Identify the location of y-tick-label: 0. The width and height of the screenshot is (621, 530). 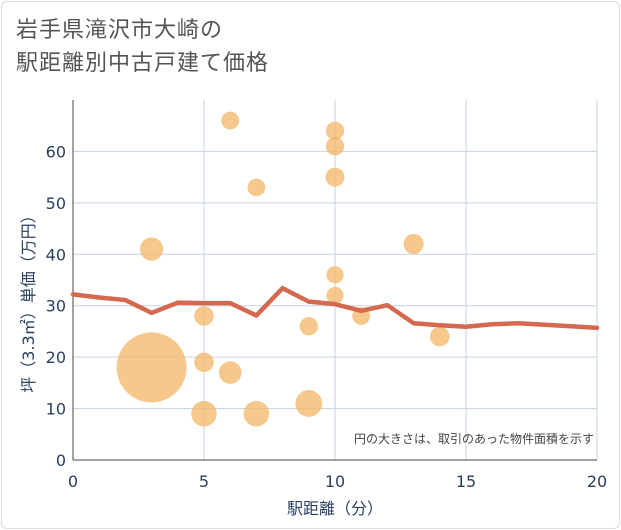
(61, 460).